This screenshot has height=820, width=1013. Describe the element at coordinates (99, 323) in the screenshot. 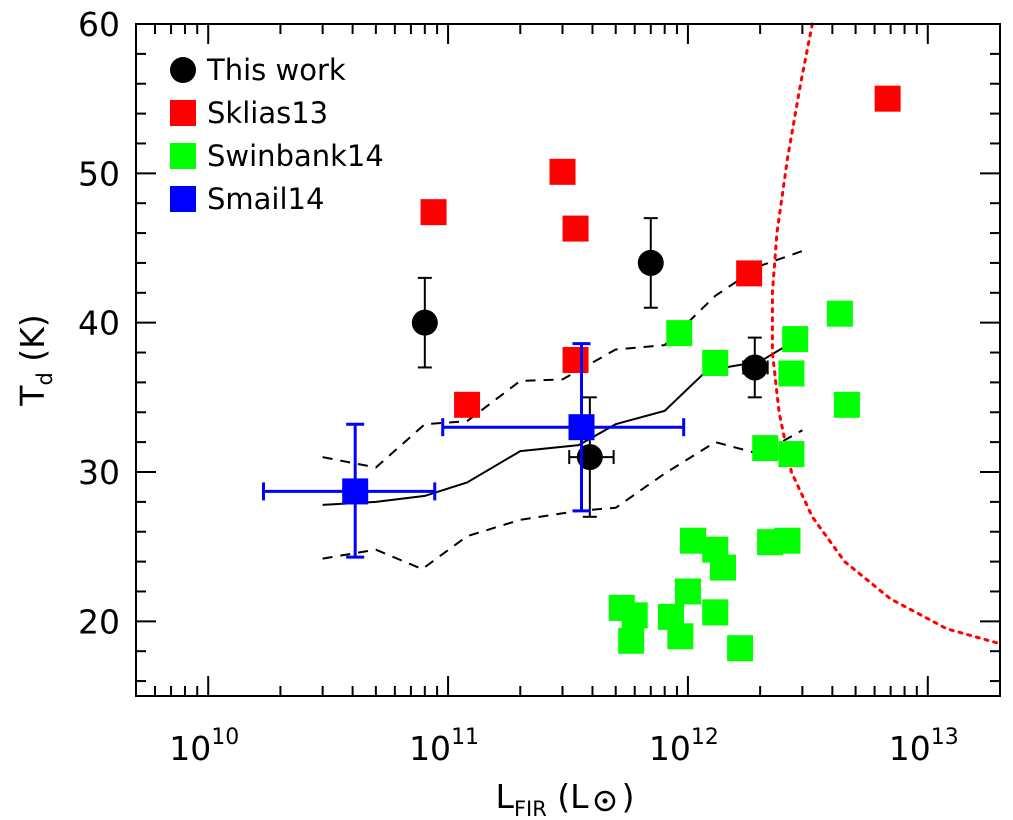

I see `y-tick-label: 40` at that location.